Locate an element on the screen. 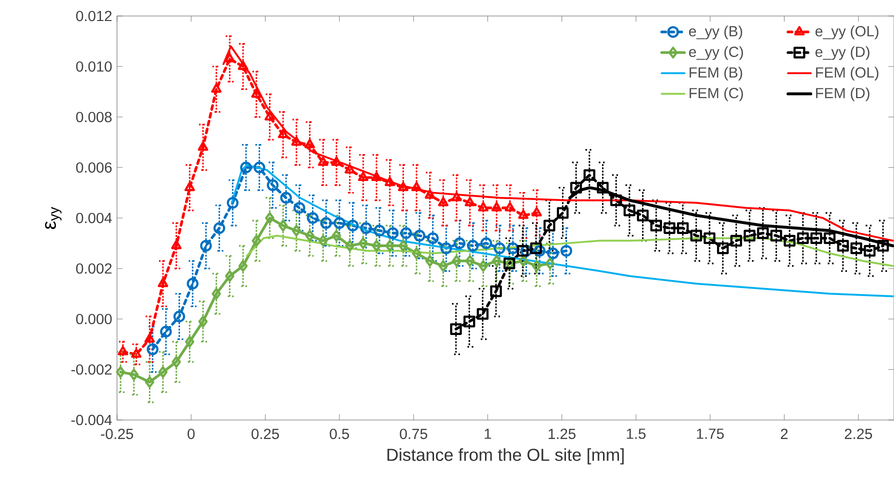  x-tick-label: 0.5 is located at coordinates (339, 434).